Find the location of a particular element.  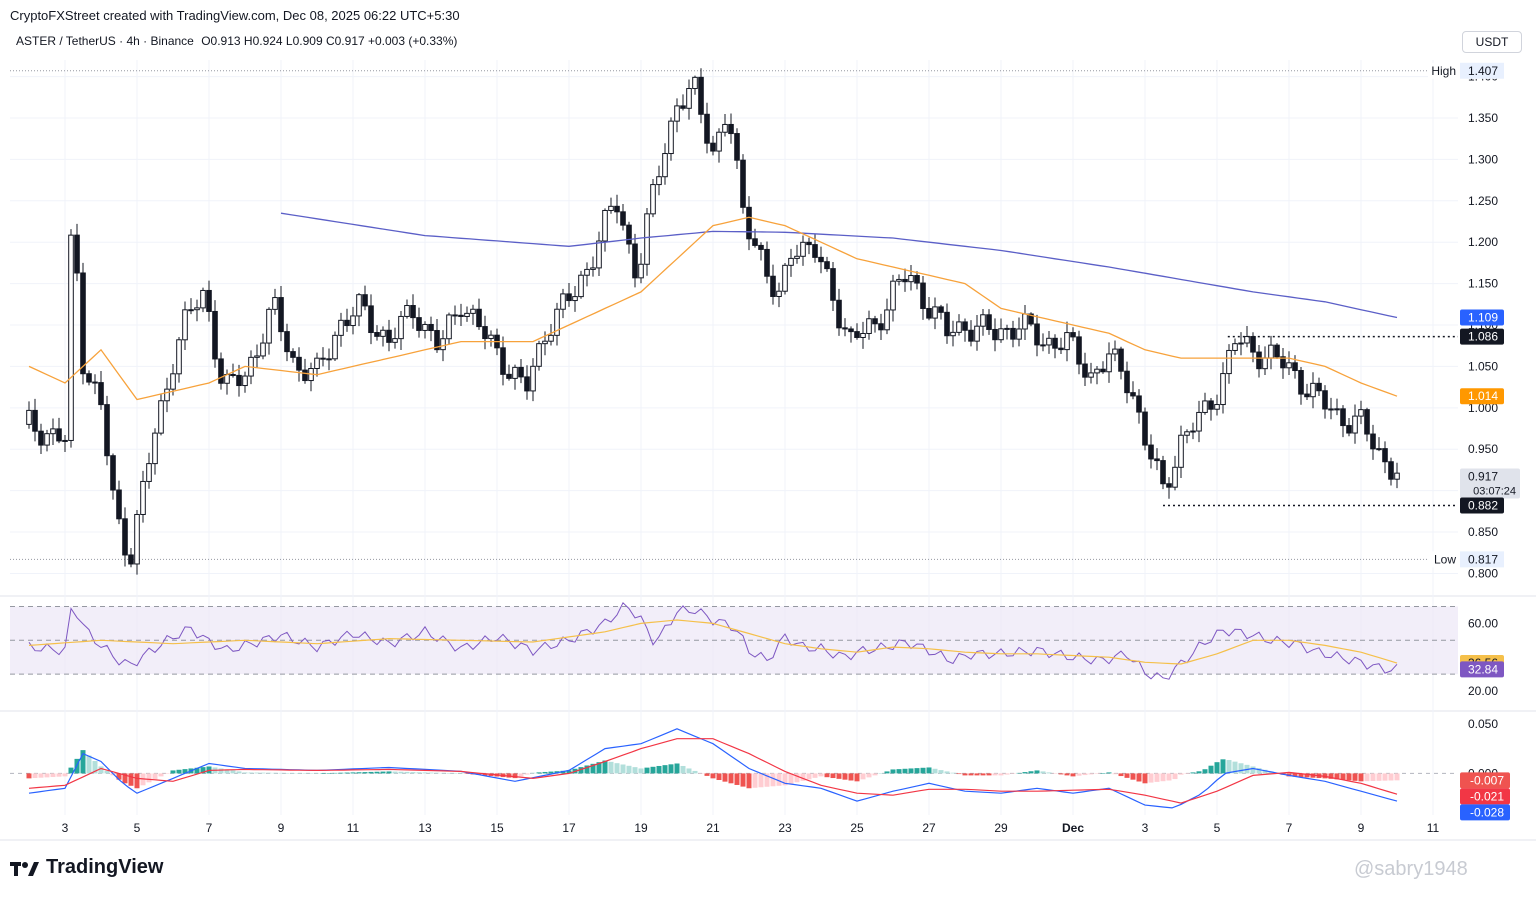

time-axis: 3 5 7 9 11 13 15 17 19 21 23 25 27 29 Dec 3 5 7 9 11 is located at coordinates (751, 828).